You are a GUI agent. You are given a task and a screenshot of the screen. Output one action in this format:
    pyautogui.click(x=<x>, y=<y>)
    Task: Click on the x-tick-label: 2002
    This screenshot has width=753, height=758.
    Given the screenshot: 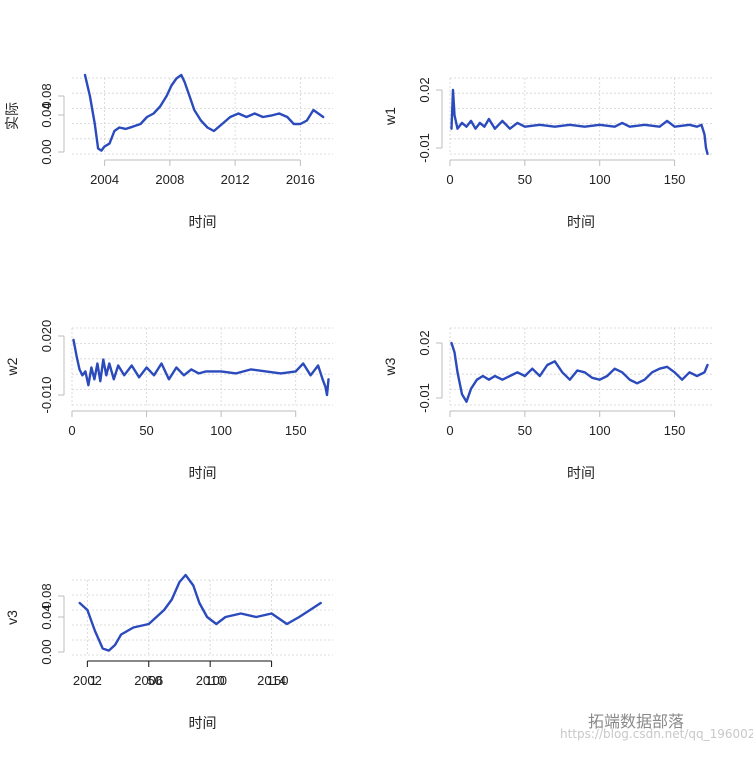 What is the action you would take?
    pyautogui.click(x=87, y=680)
    